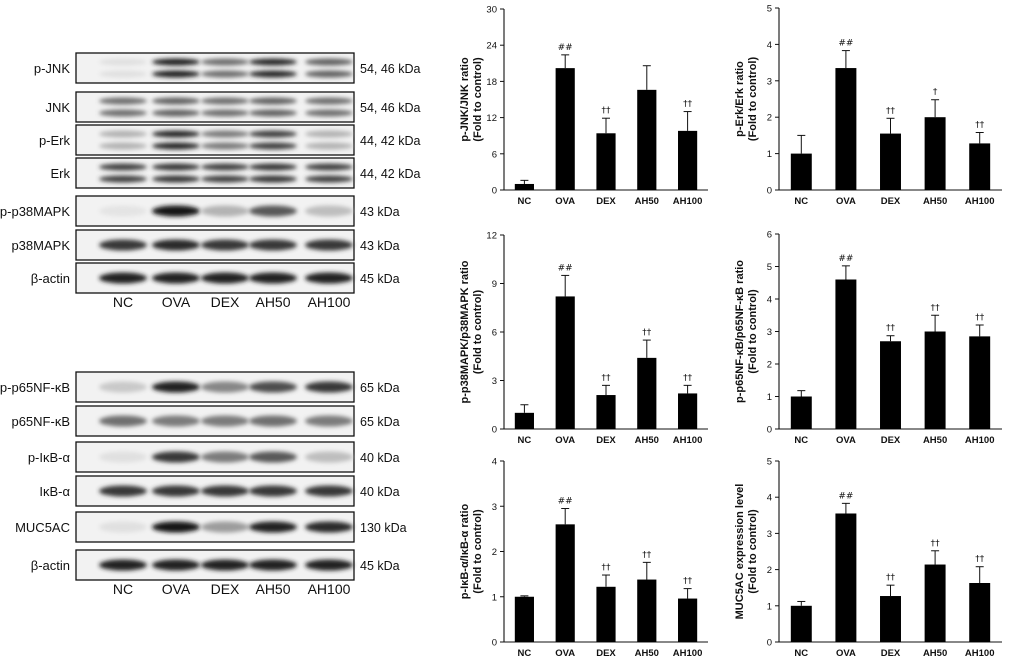  What do you see at coordinates (769, 118) in the screenshot?
I see `y-tick-label: 2` at bounding box center [769, 118].